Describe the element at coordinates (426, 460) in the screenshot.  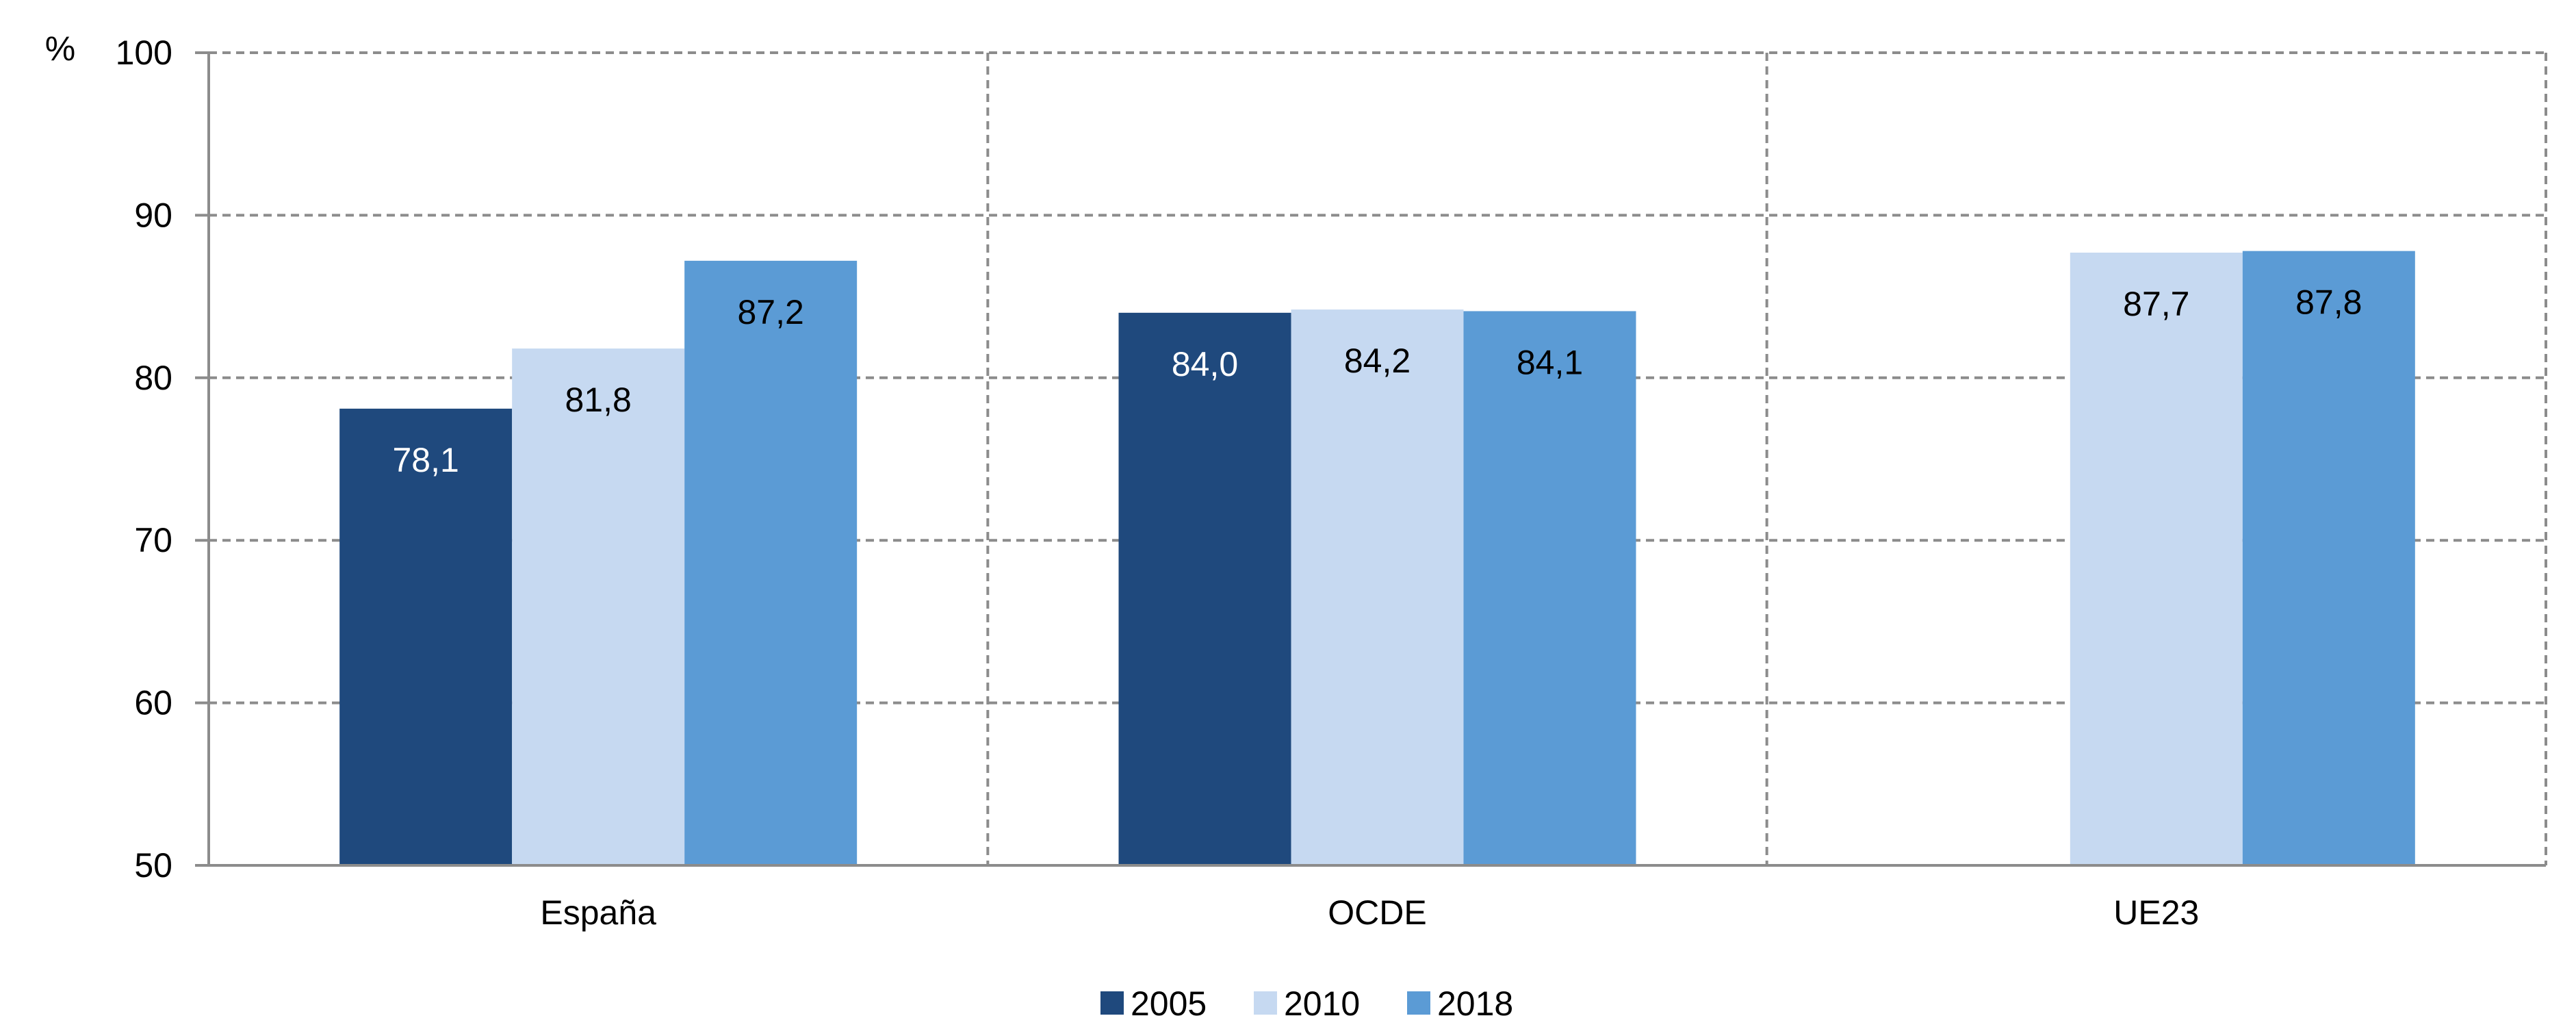
I see `bar-value-label: 78,1` at that location.